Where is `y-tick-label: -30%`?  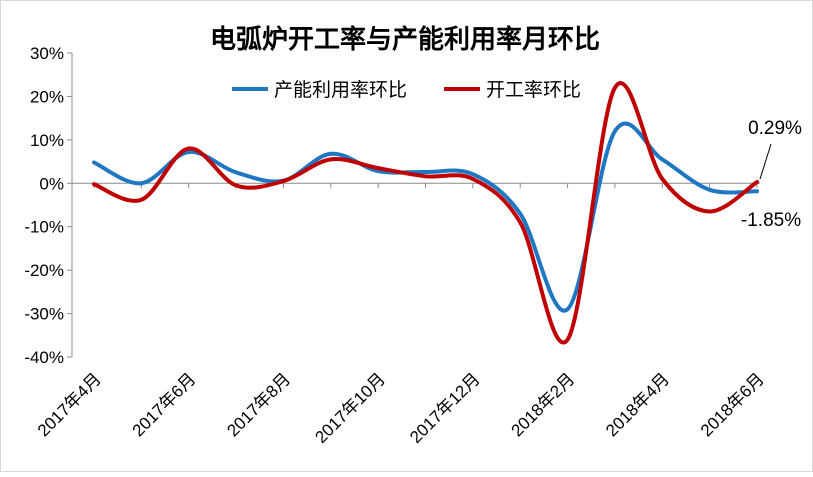 y-tick-label: -30% is located at coordinates (44, 314).